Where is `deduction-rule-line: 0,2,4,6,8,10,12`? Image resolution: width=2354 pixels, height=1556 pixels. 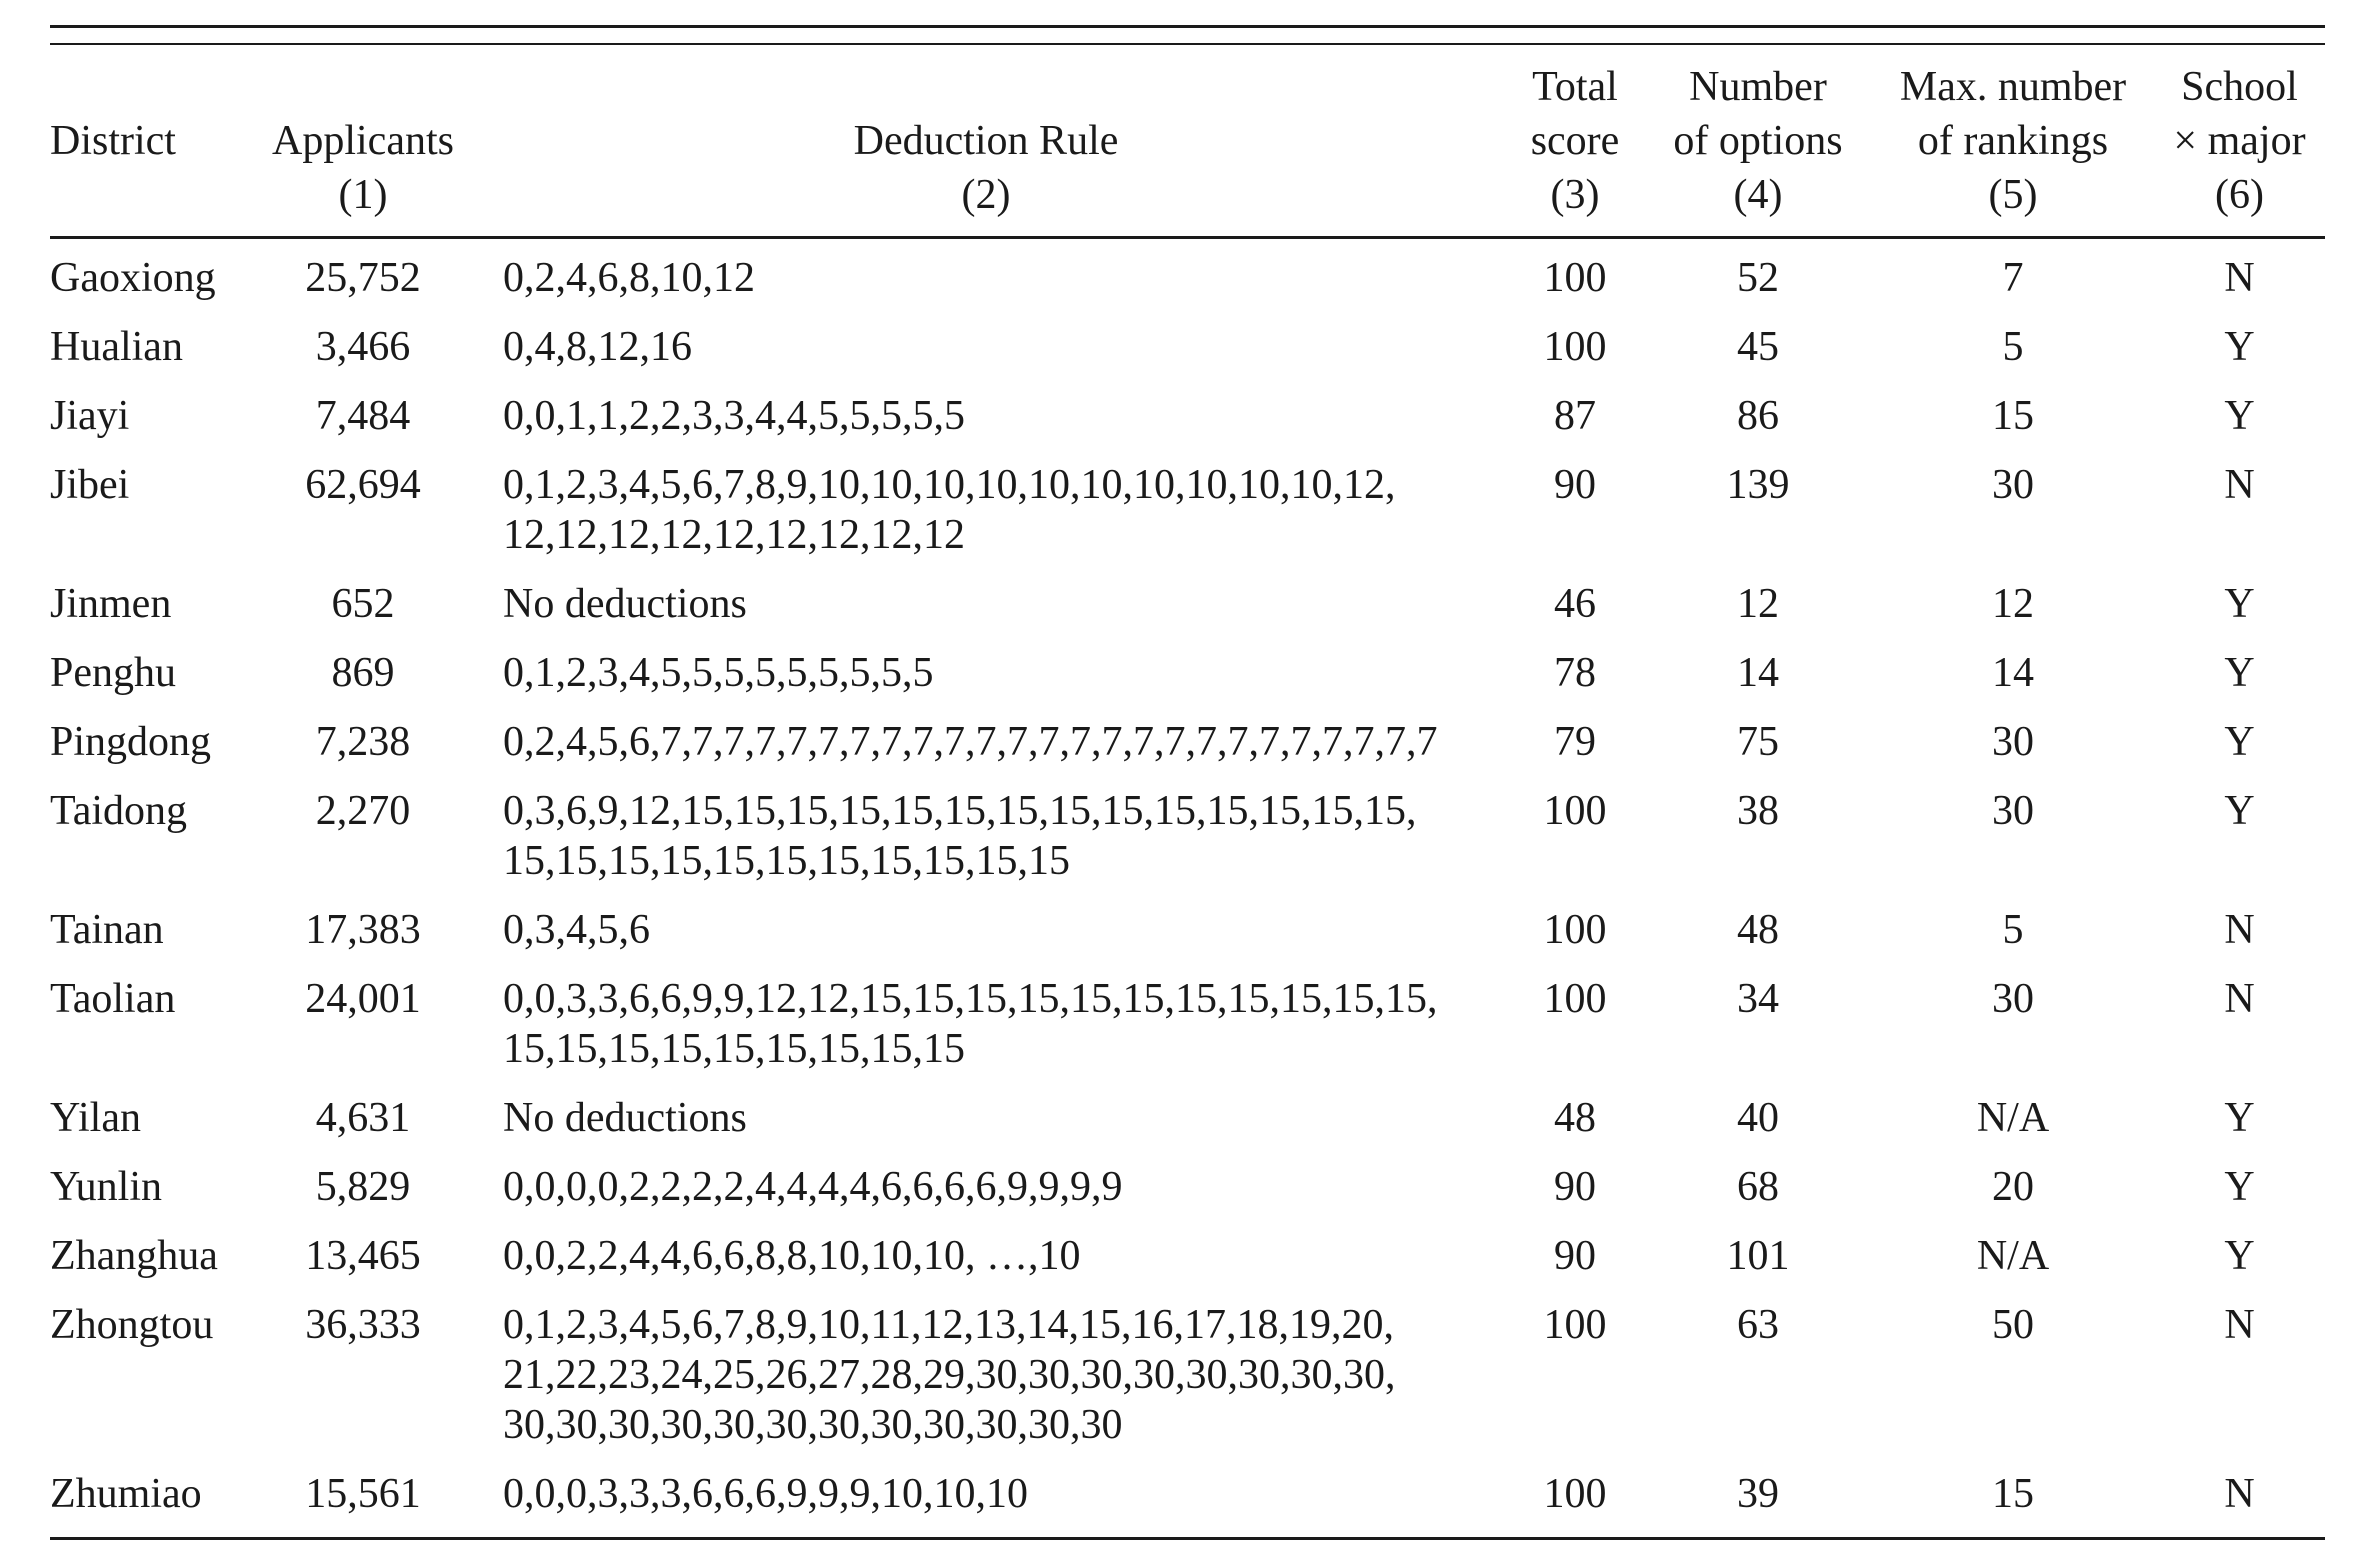 deduction-rule-line: 0,2,4,6,8,10,12 is located at coordinates (629, 278).